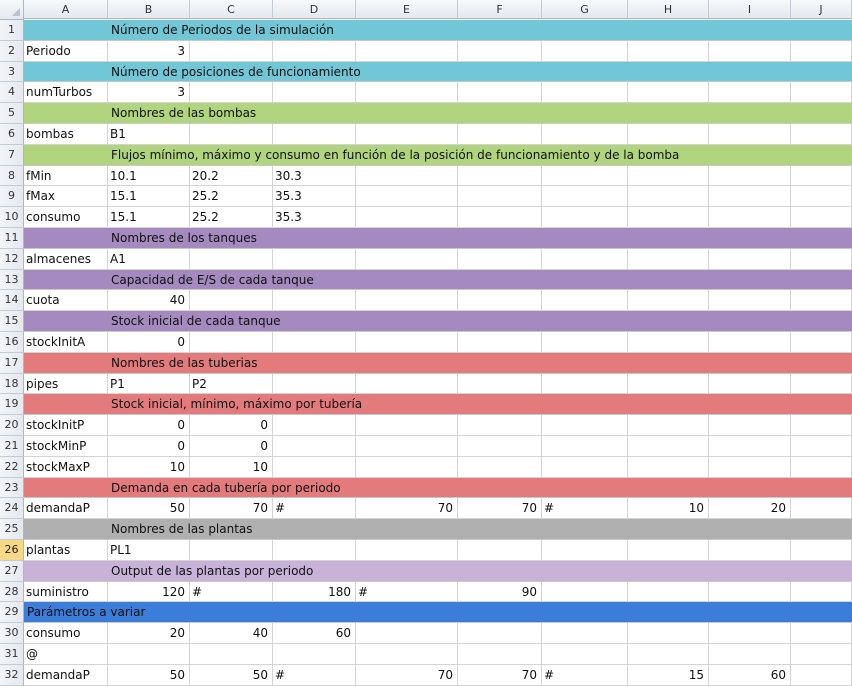 The image size is (852, 686). What do you see at coordinates (585, 675) in the screenshot?
I see `cell-g32: #` at bounding box center [585, 675].